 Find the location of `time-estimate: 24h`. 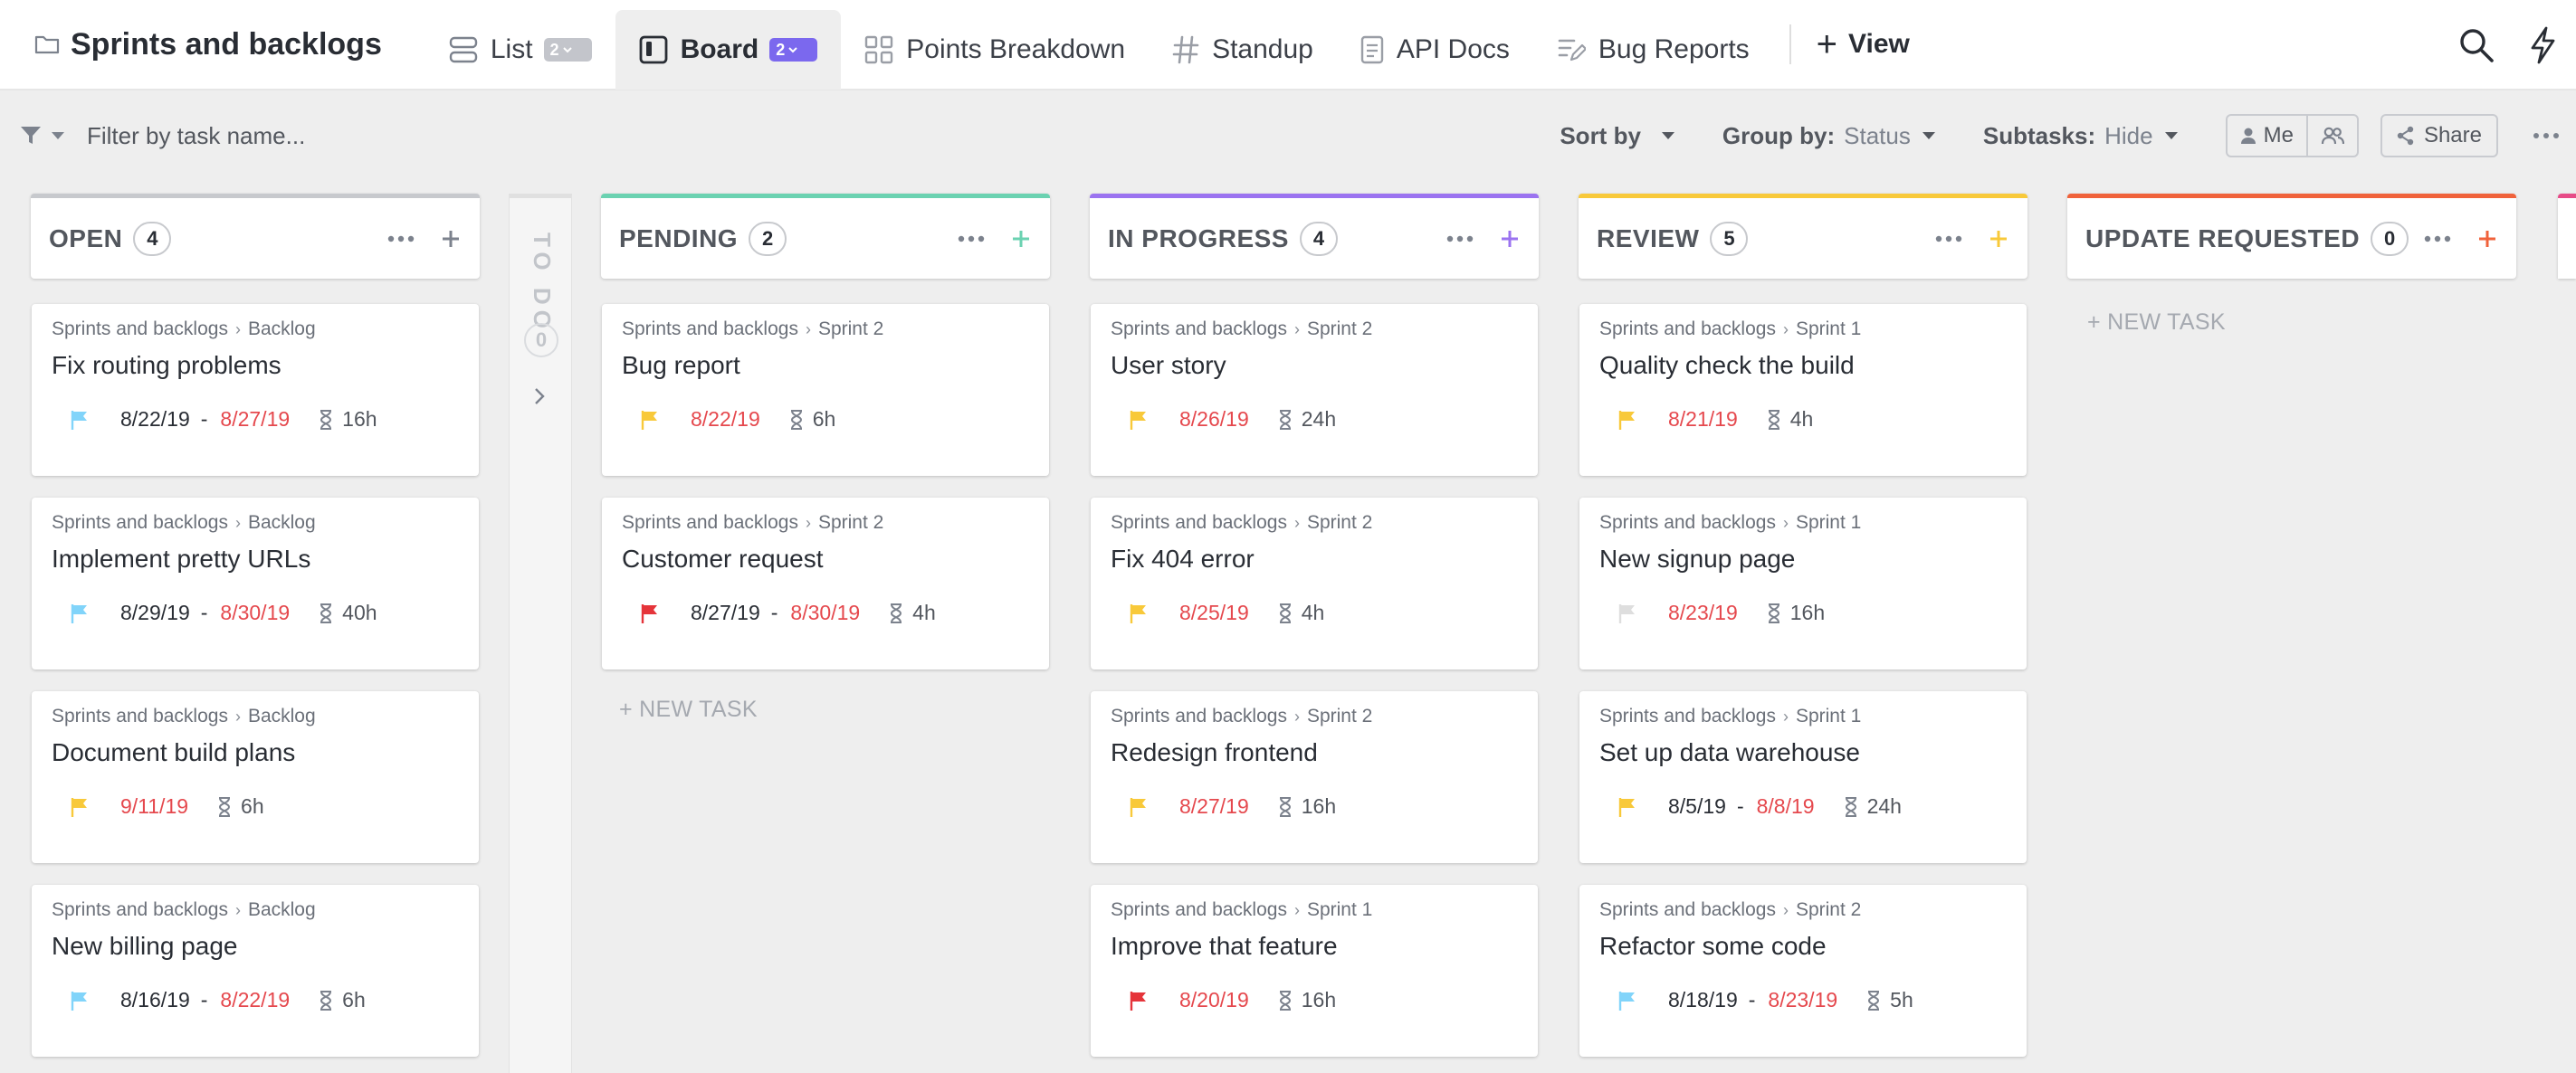

time-estimate: 24h is located at coordinates (1873, 806).